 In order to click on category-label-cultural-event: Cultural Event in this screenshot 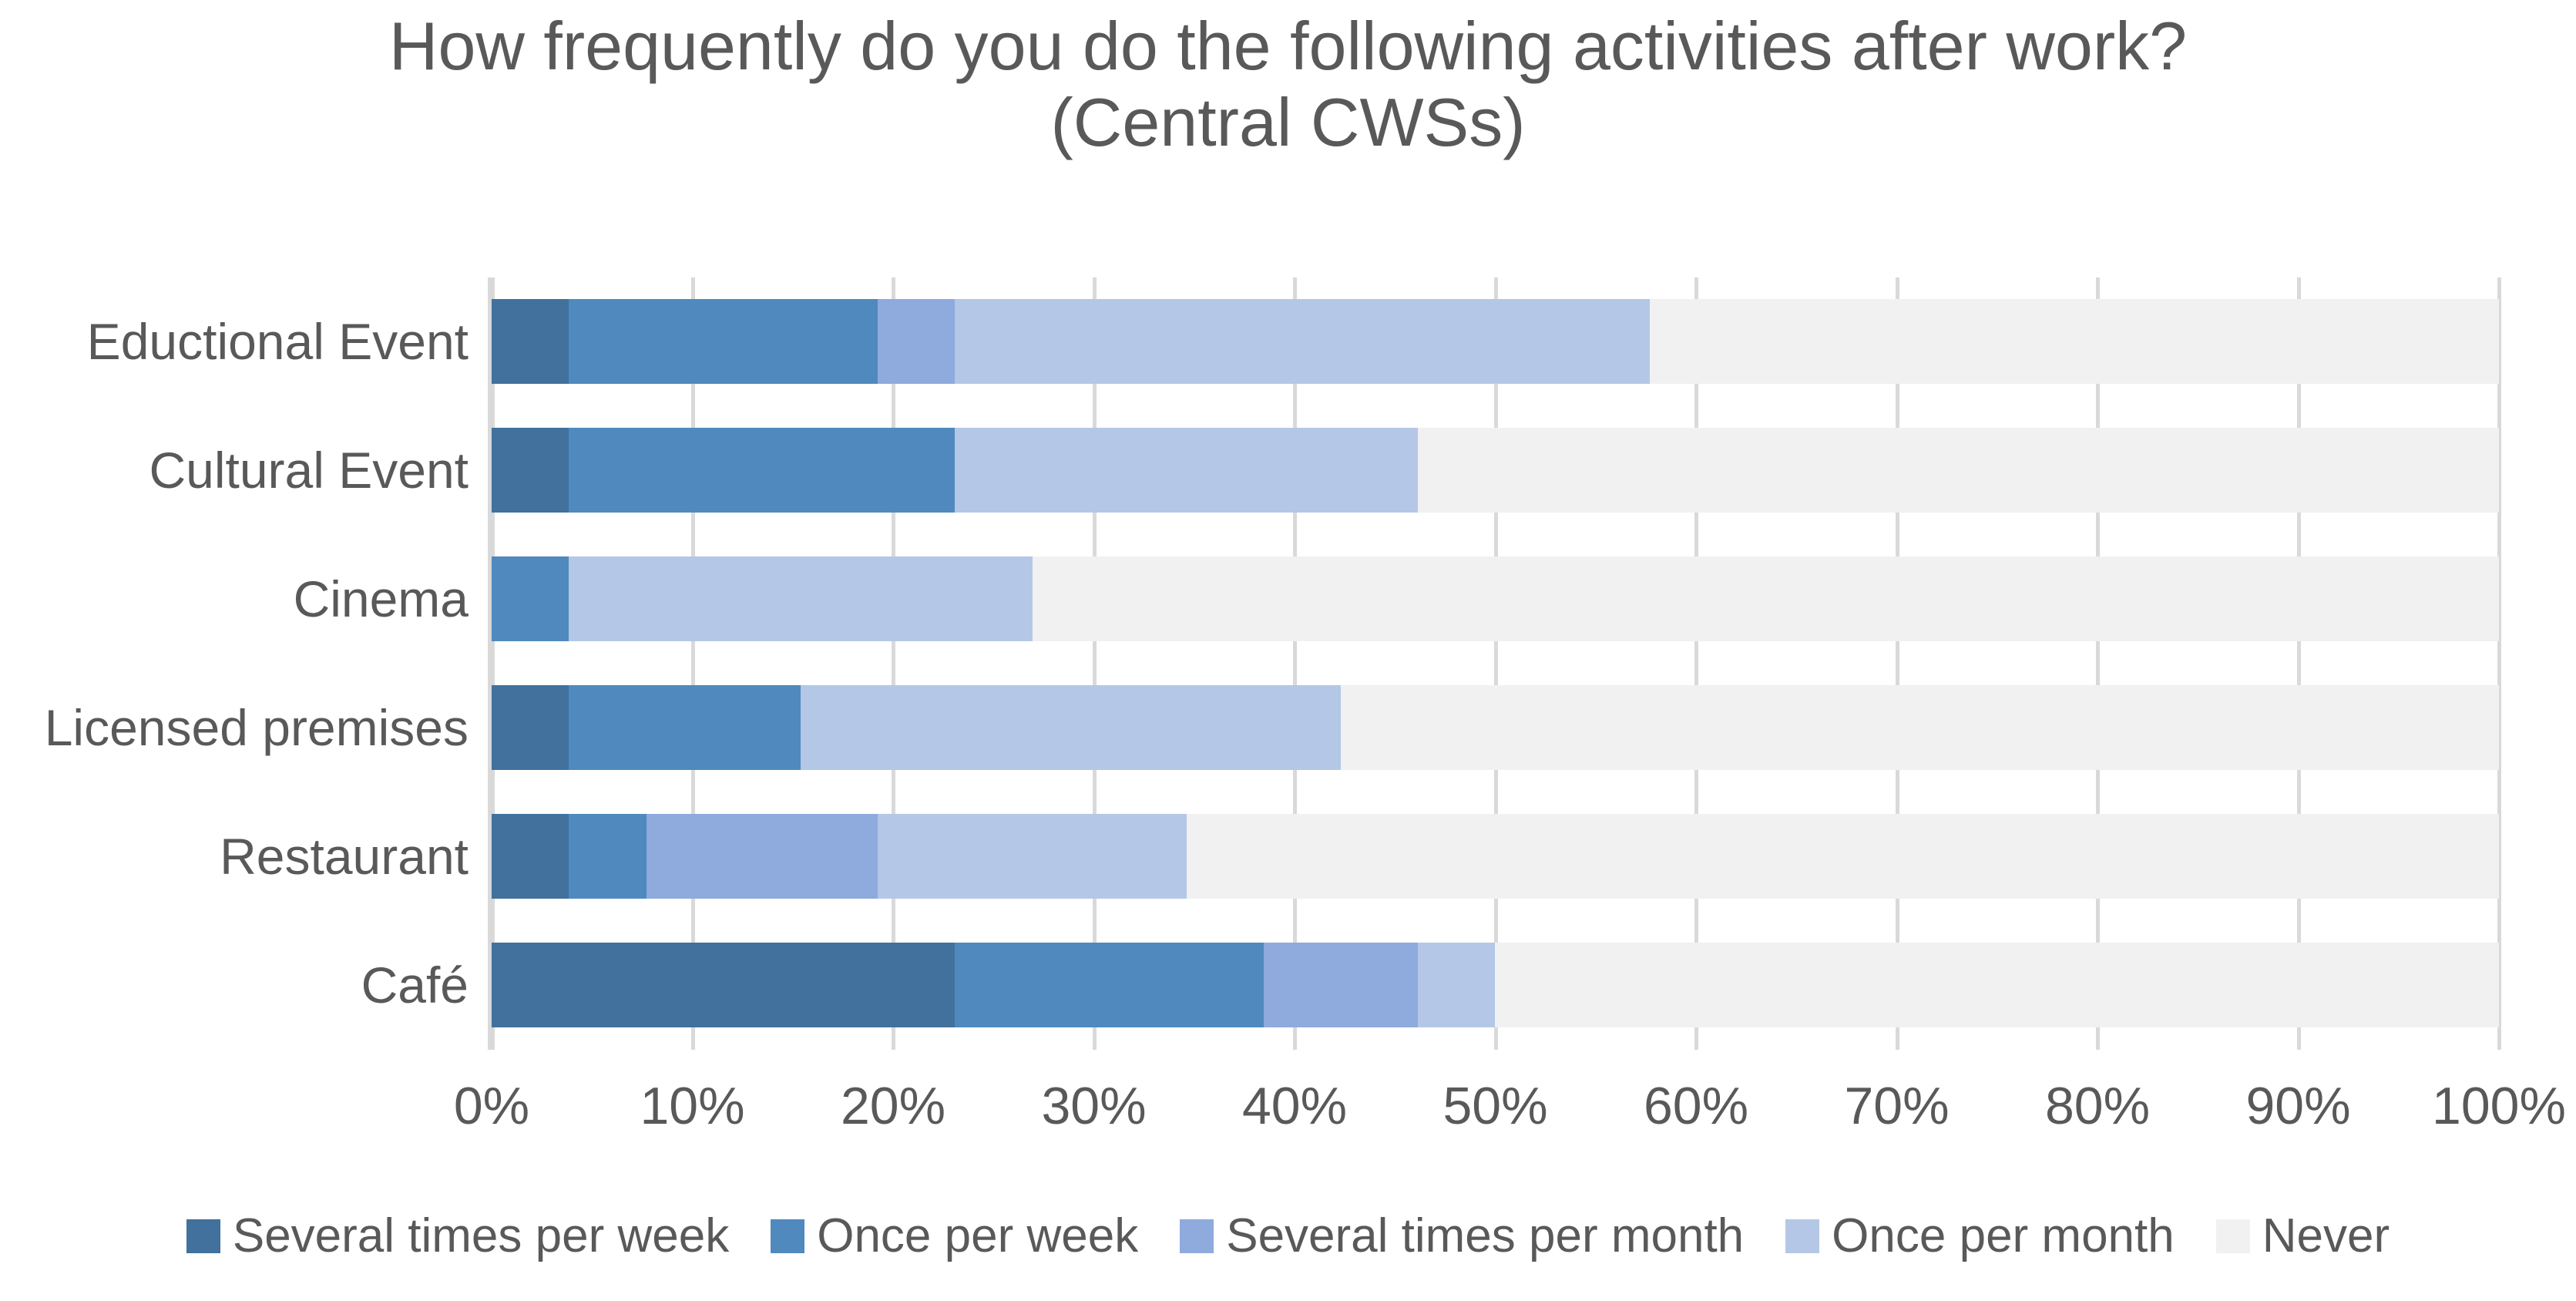, I will do `click(309, 470)`.